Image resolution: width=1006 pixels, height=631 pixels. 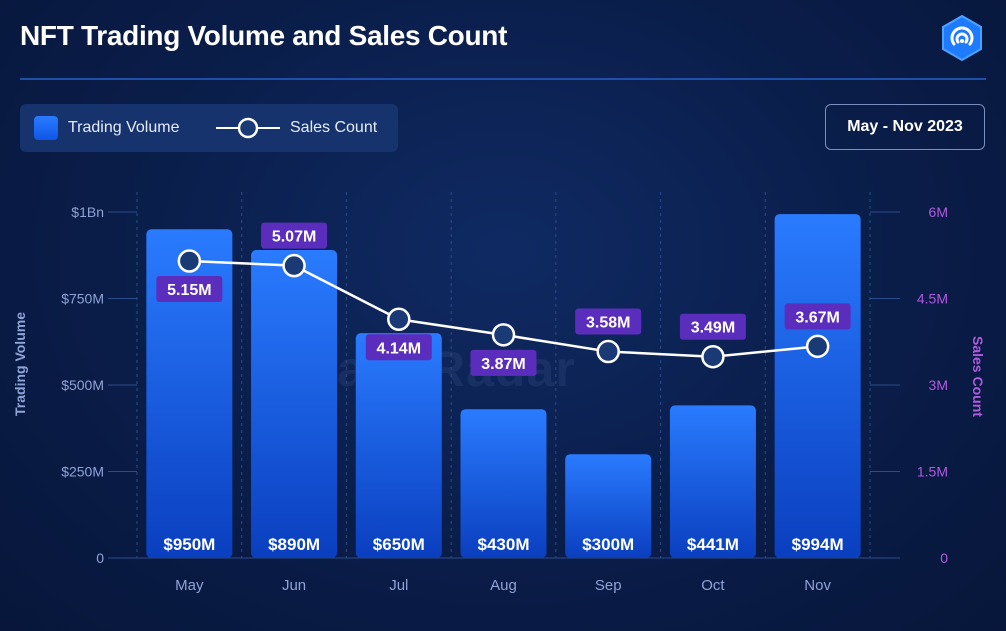 I want to click on y-tick-label-left: $250M, so click(x=82, y=472).